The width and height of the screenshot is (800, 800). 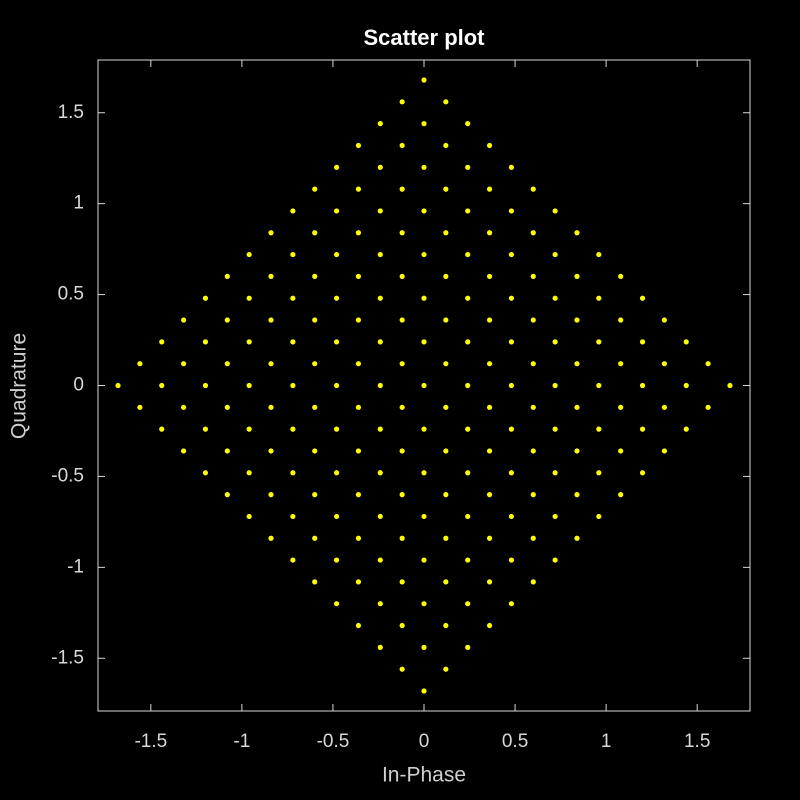 I want to click on y-tick-label: 0.5, so click(x=71, y=294).